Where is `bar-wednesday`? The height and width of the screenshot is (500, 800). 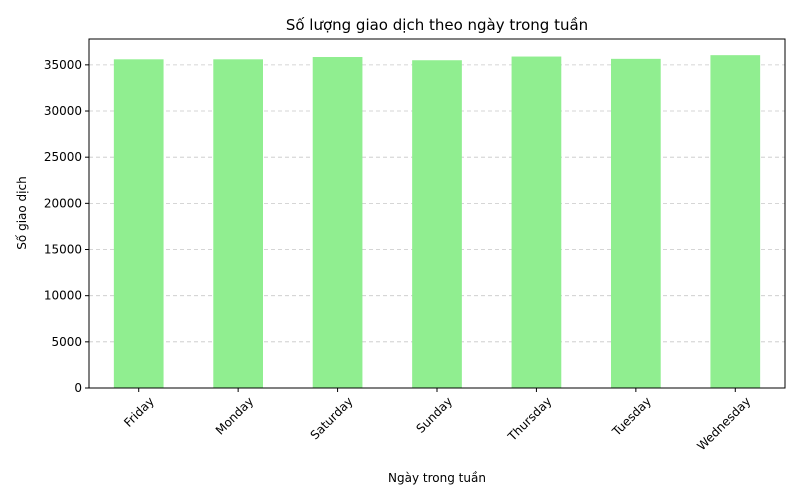 bar-wednesday is located at coordinates (735, 221).